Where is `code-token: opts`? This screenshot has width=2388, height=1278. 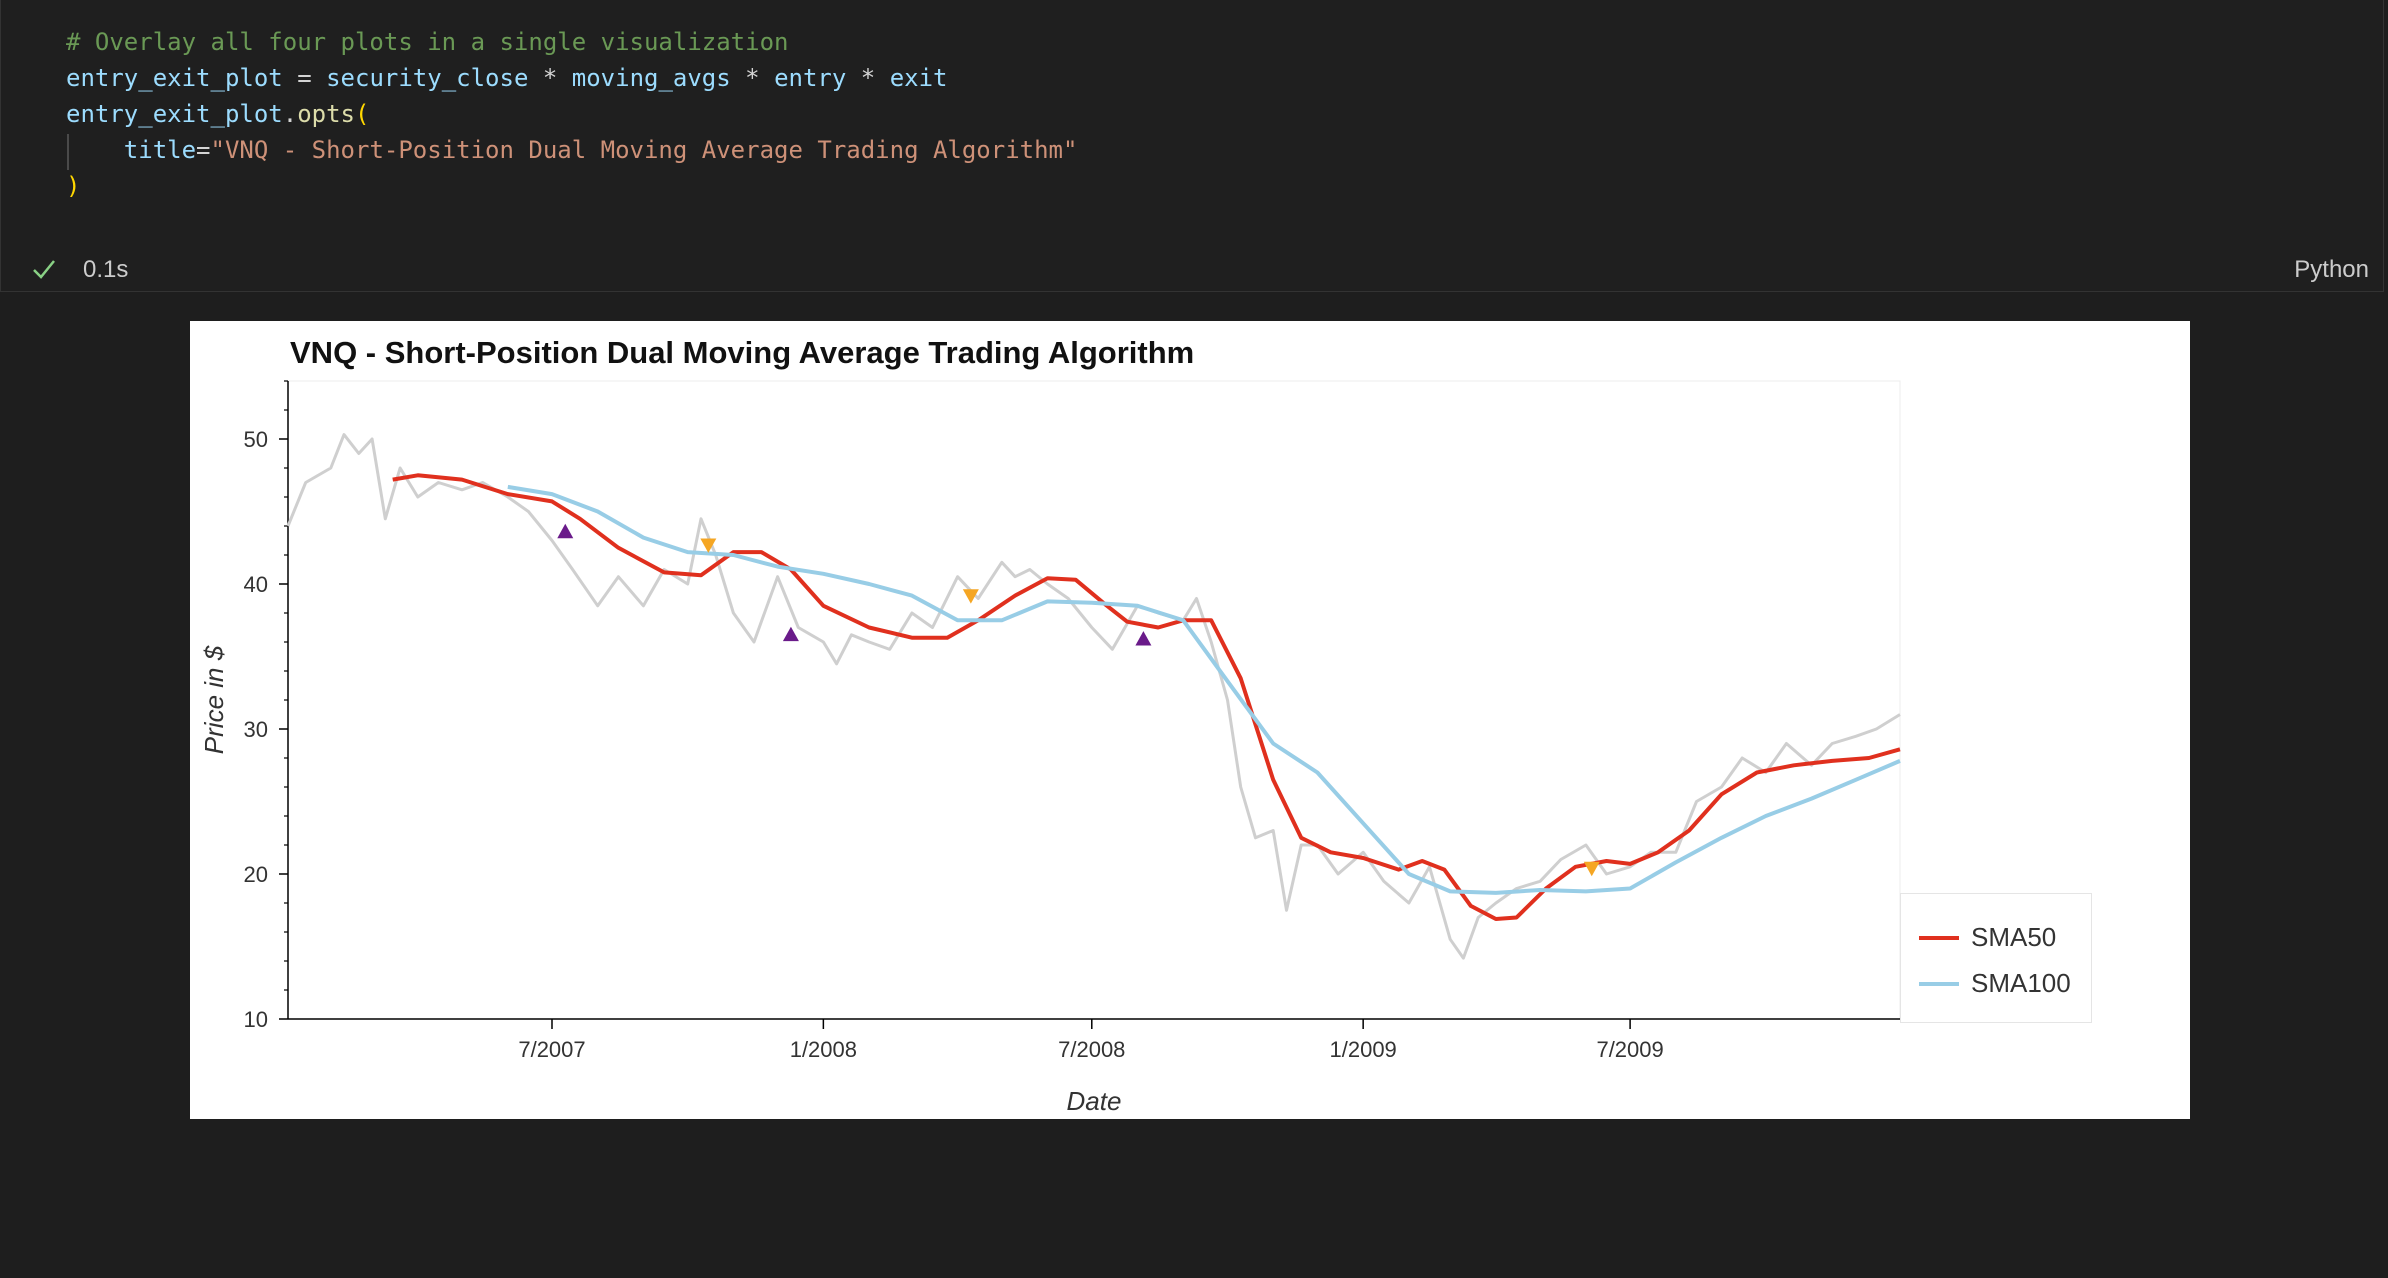 code-token: opts is located at coordinates (326, 114).